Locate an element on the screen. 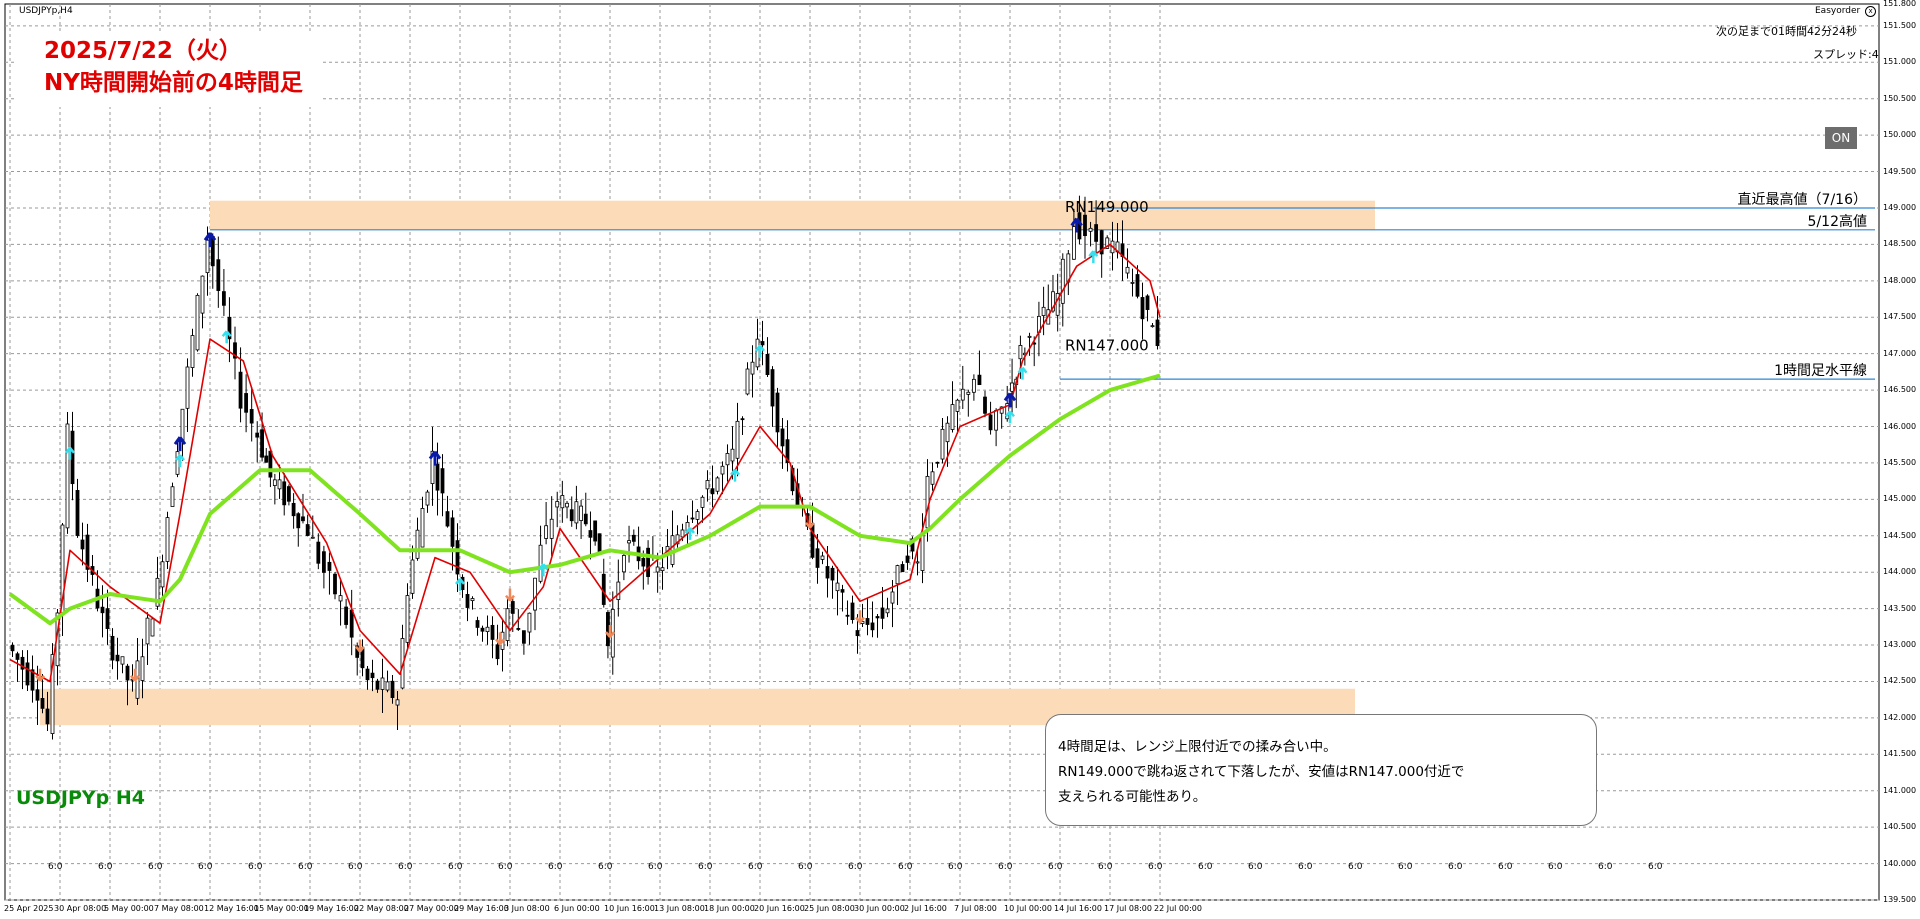  level-label-1: 直近最高値（7/16） is located at coordinates (1802, 199).